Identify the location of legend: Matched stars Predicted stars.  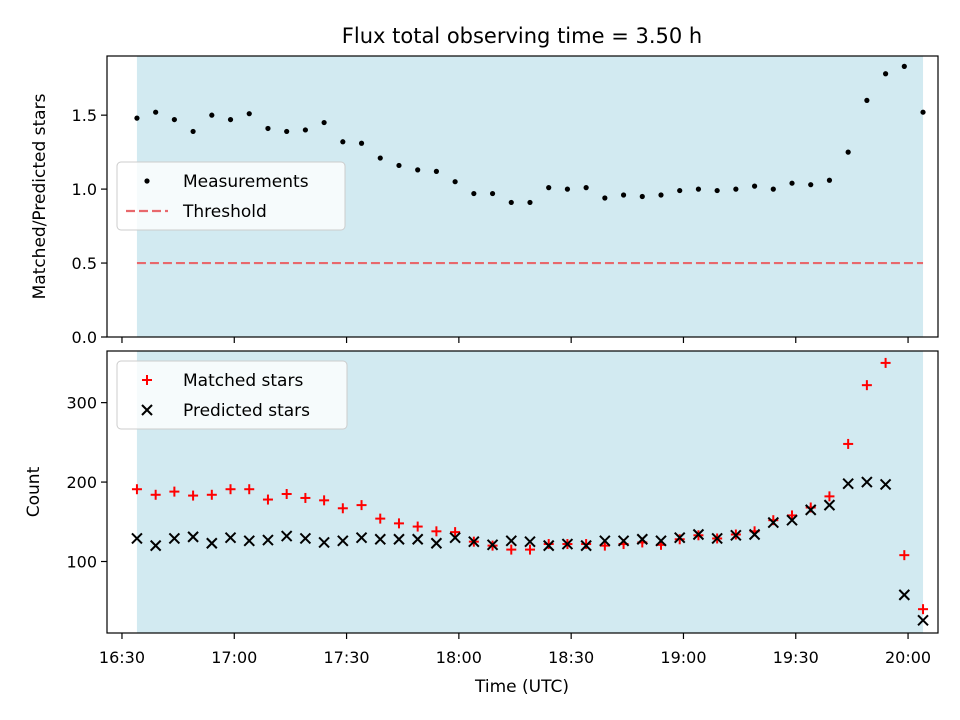
(232, 395).